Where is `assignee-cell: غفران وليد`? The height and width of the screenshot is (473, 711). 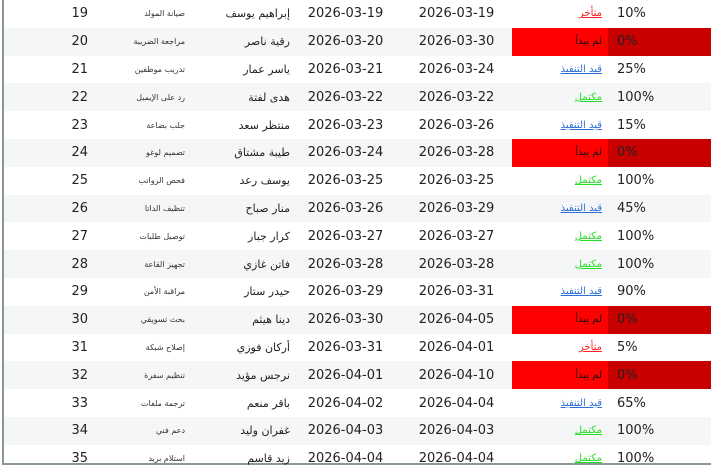
assignee-cell: غفران وليد is located at coordinates (237, 430).